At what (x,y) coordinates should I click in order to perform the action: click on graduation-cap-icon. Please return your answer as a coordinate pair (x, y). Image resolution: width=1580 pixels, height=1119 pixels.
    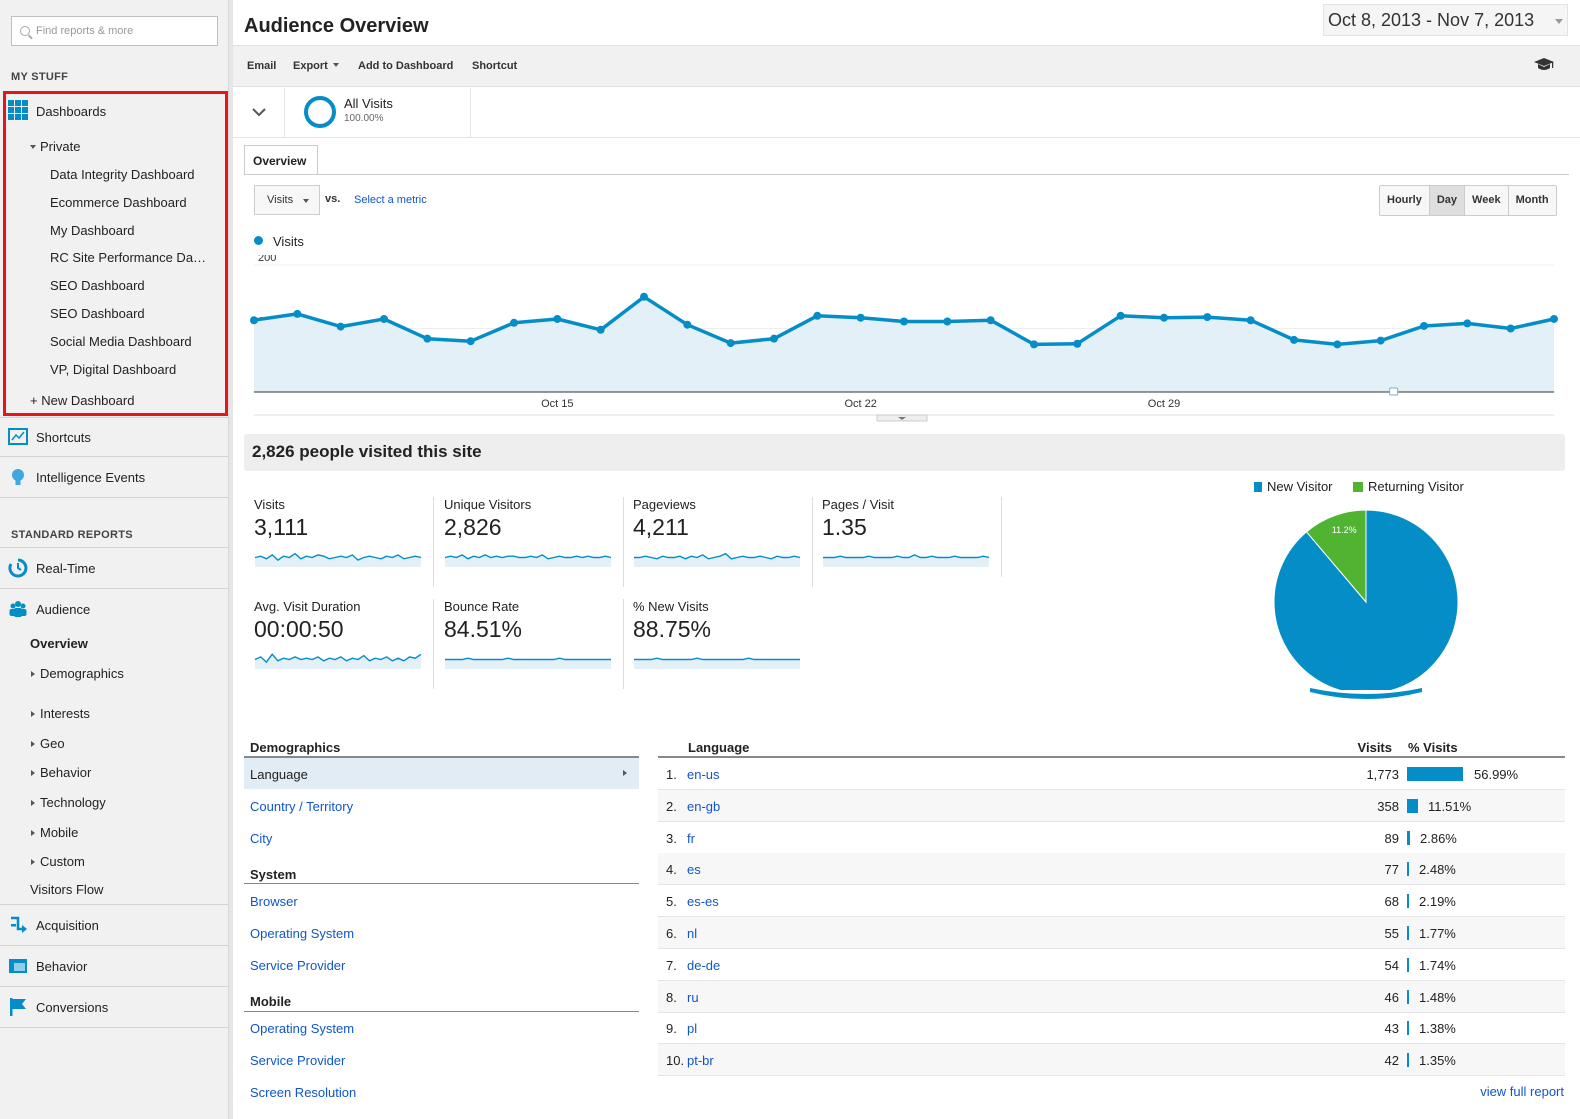
    Looking at the image, I should click on (1544, 65).